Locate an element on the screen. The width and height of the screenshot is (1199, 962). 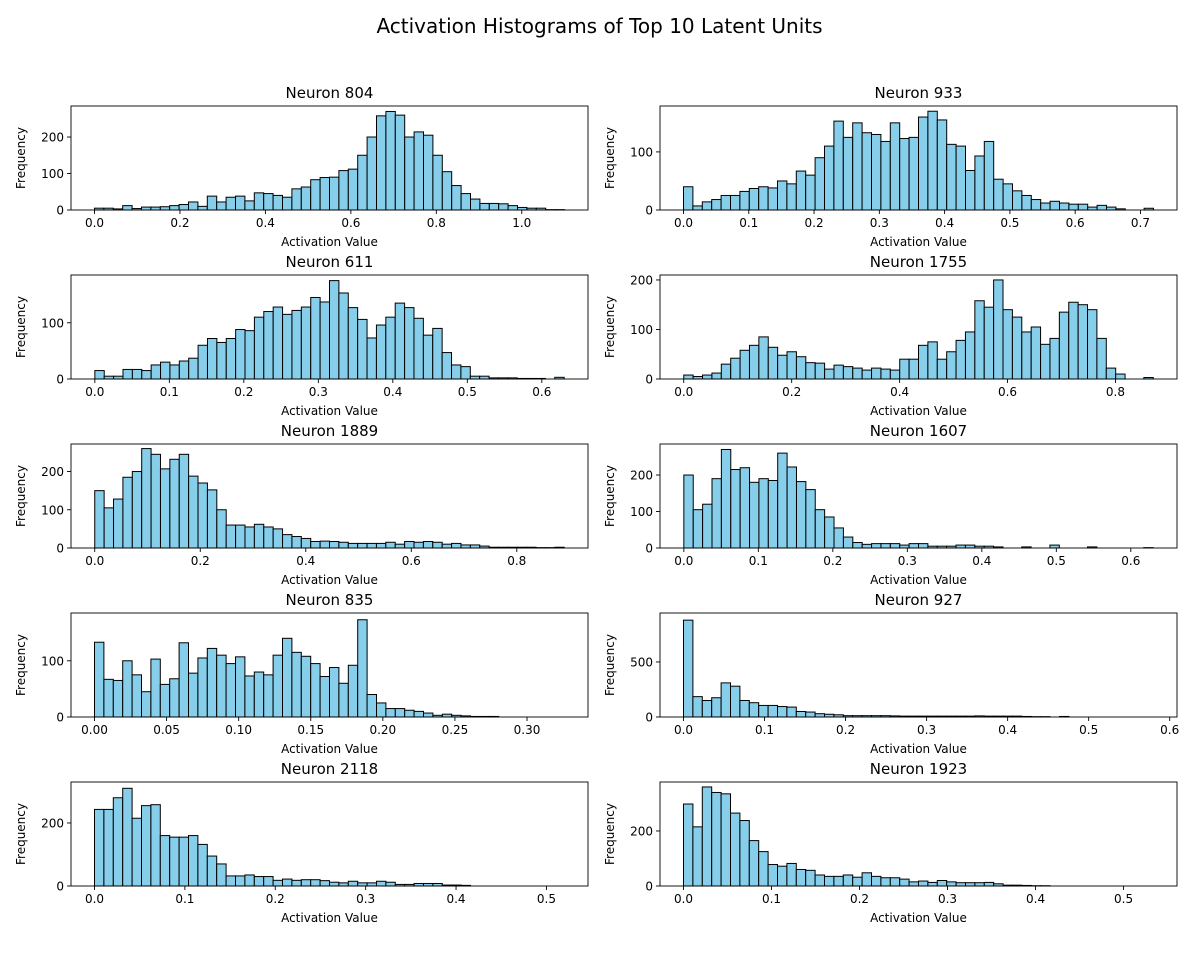
y-axis-label: Frequency is located at coordinates (610, 834).